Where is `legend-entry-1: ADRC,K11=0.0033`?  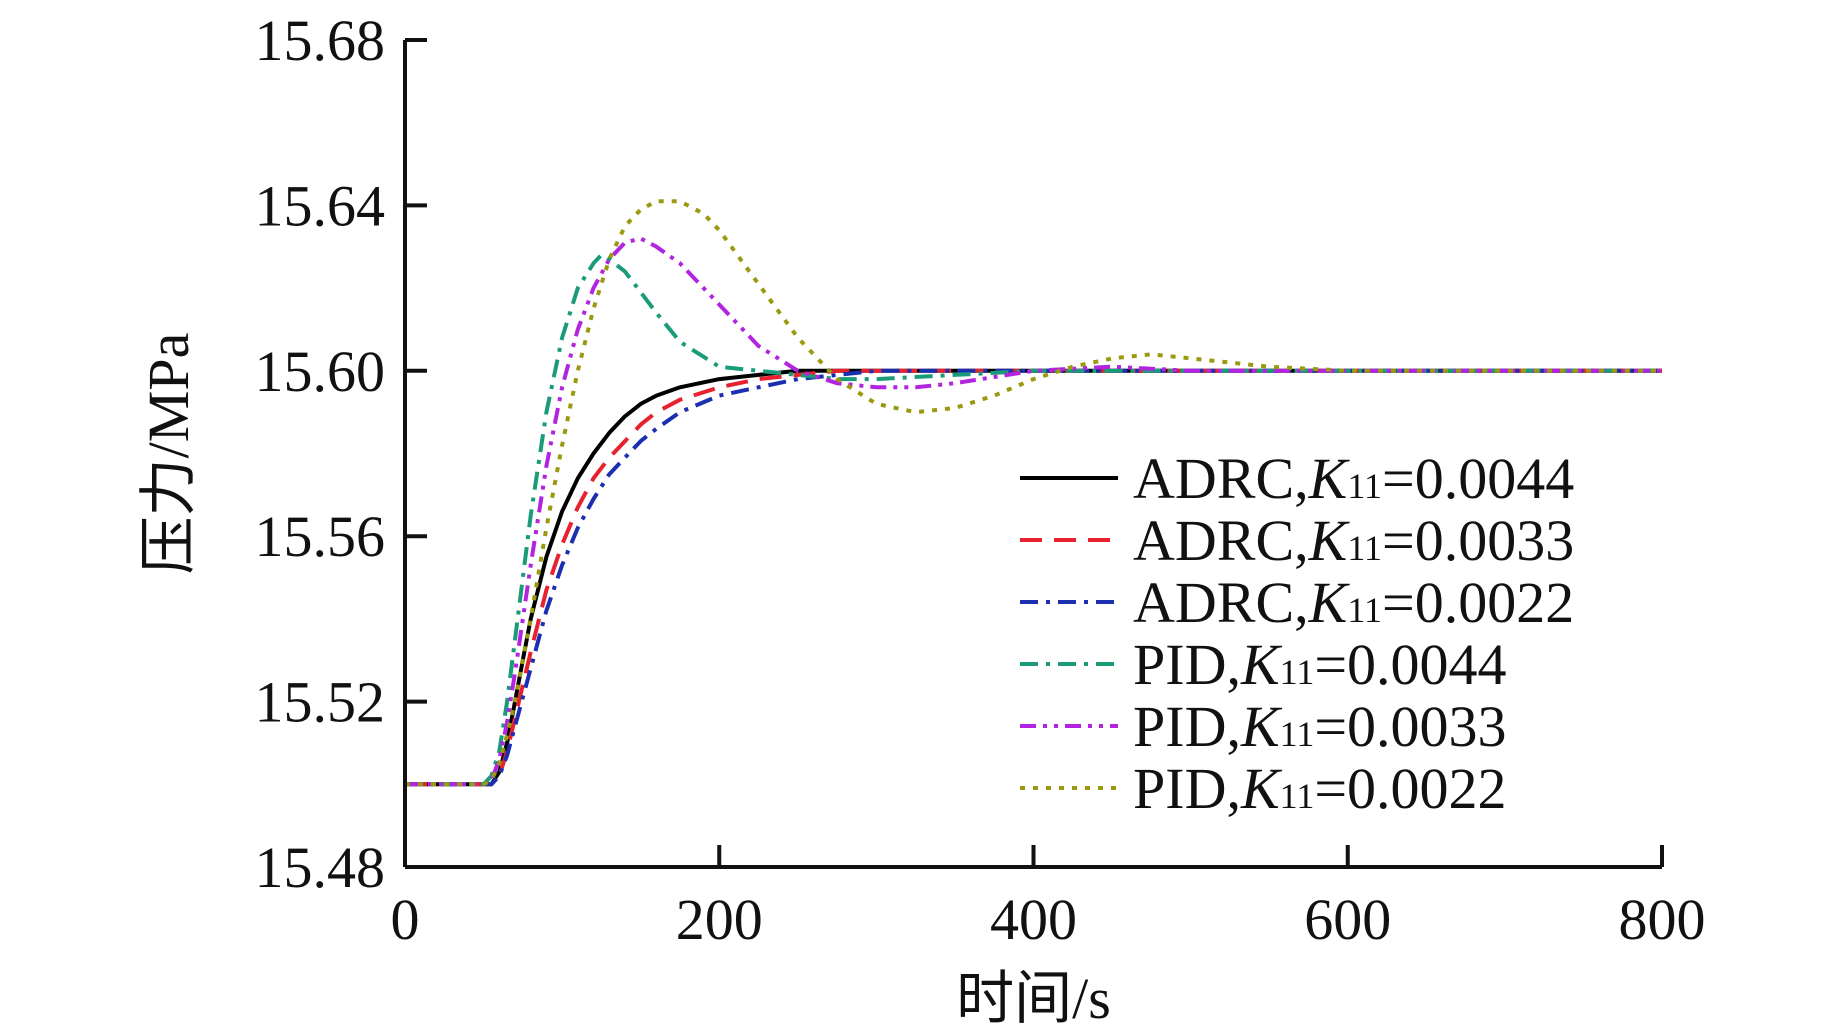 legend-entry-1: ADRC,K11=0.0033 is located at coordinates (1353, 540).